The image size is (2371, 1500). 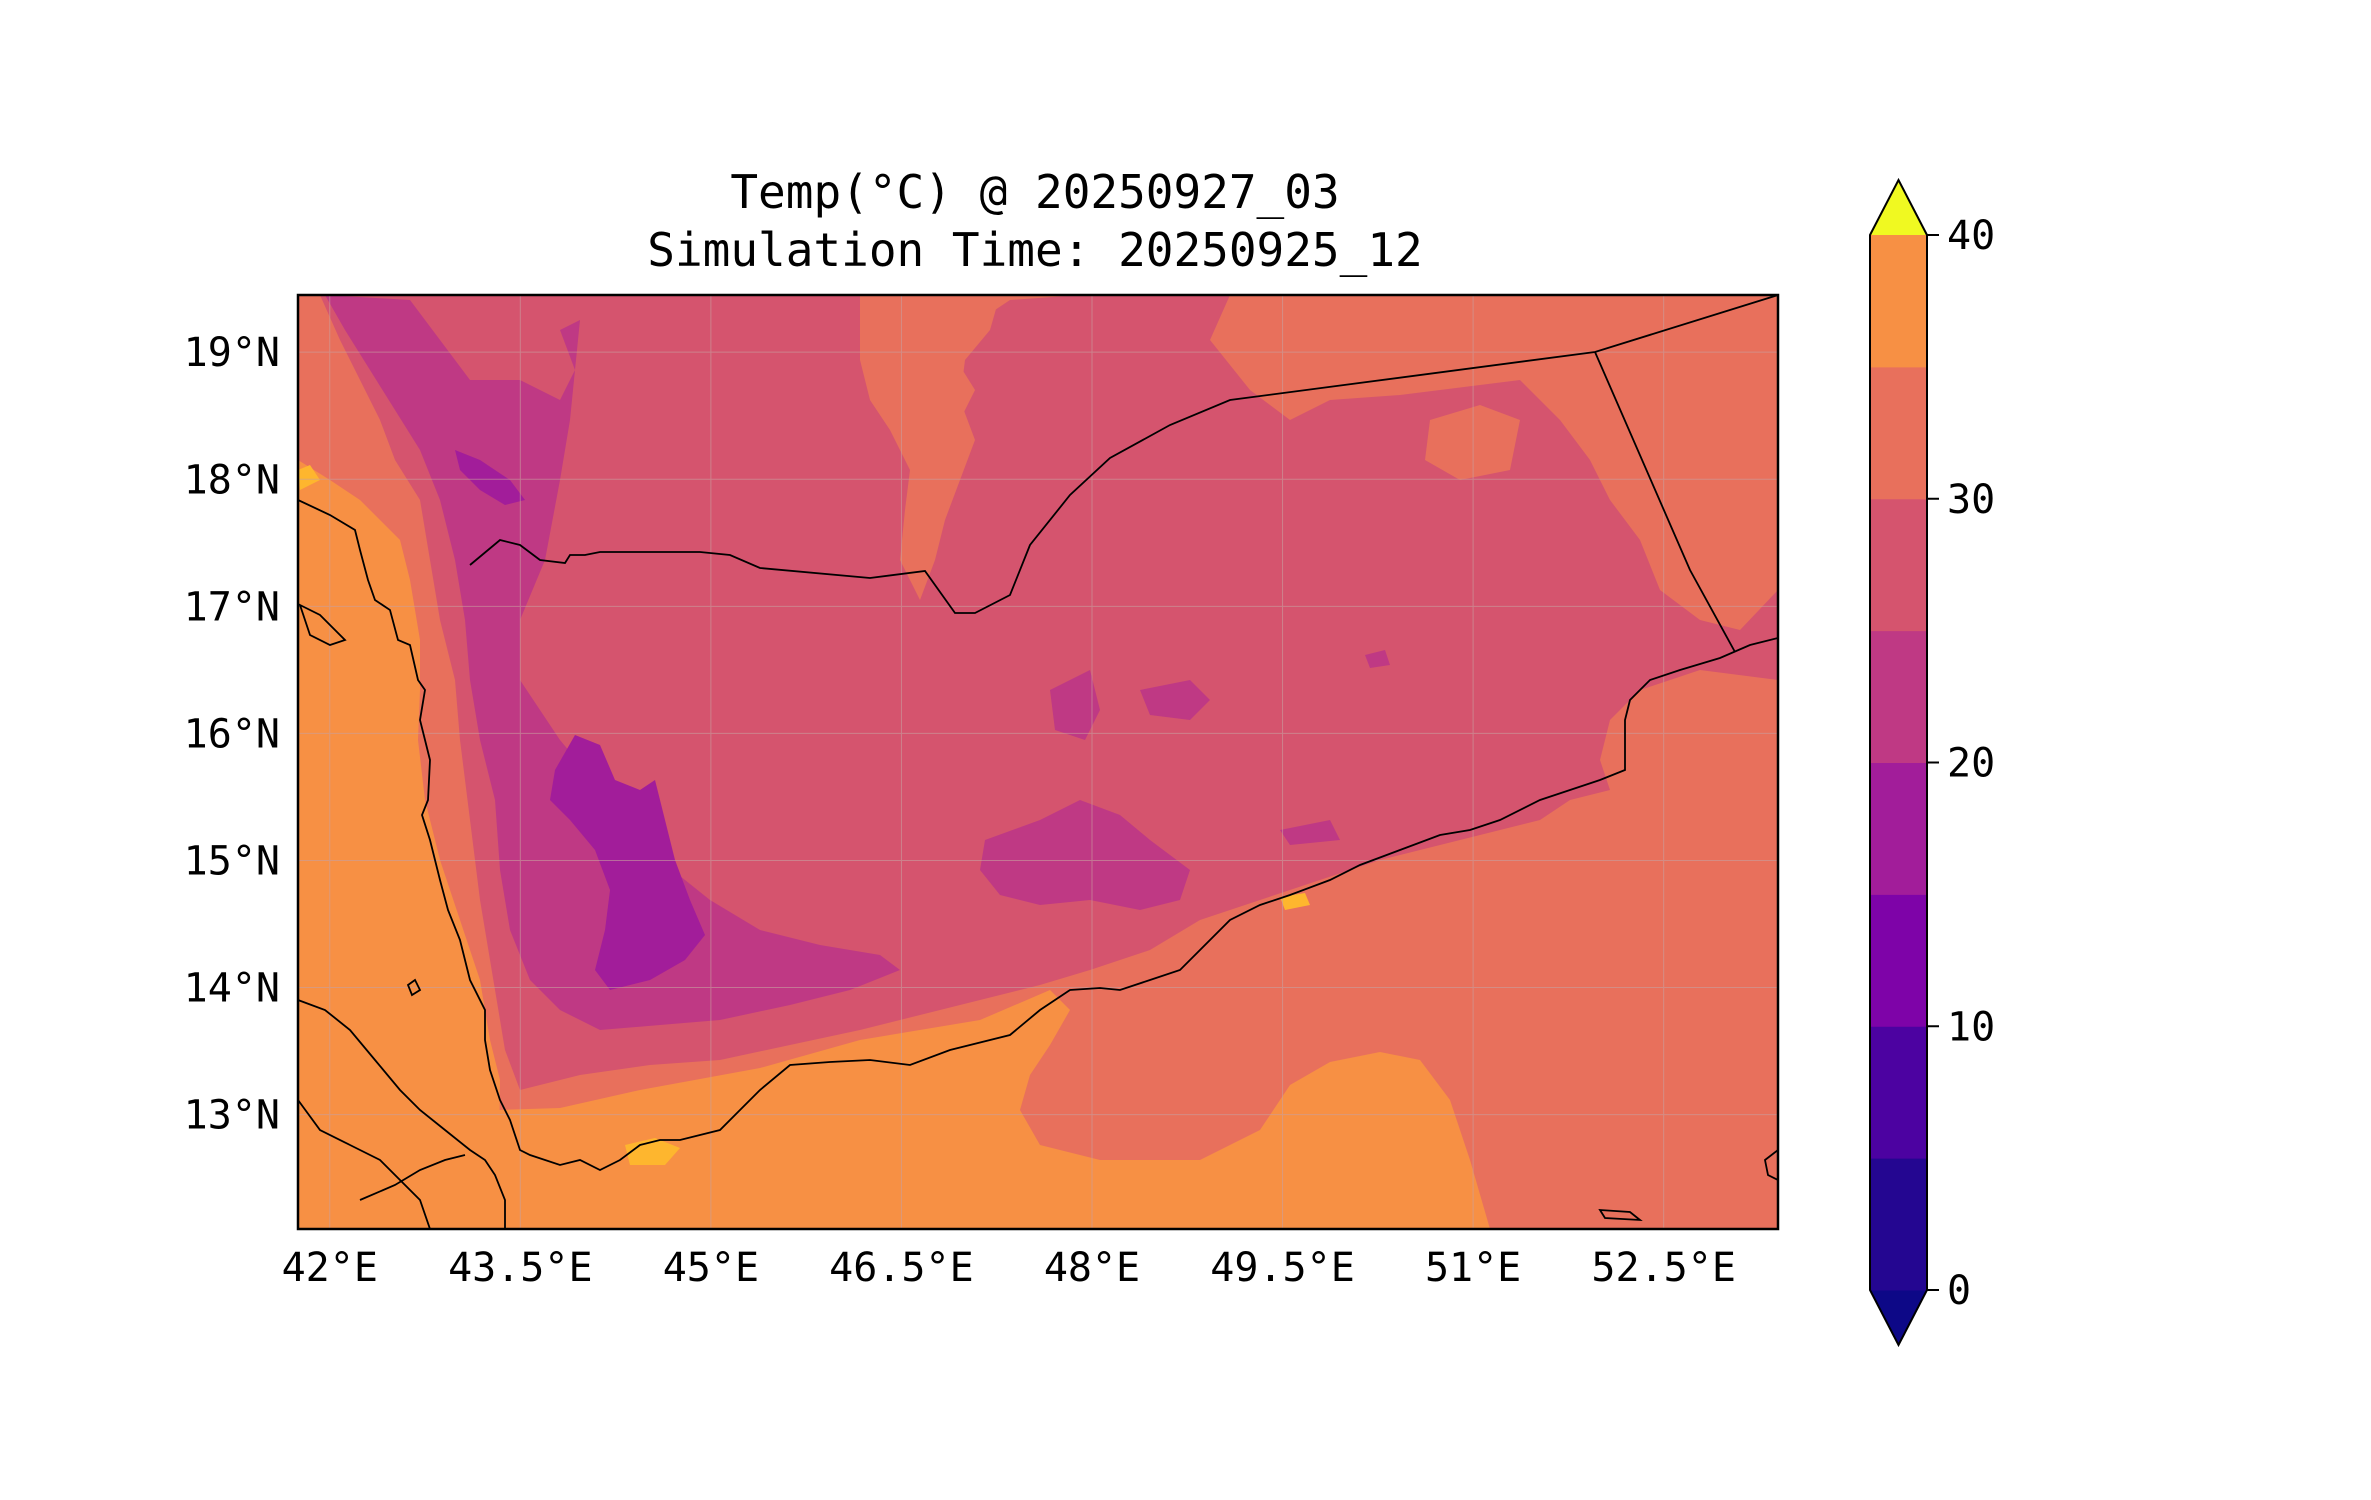 I want to click on field-band-15-20-east-c, so click(x=1310, y=832).